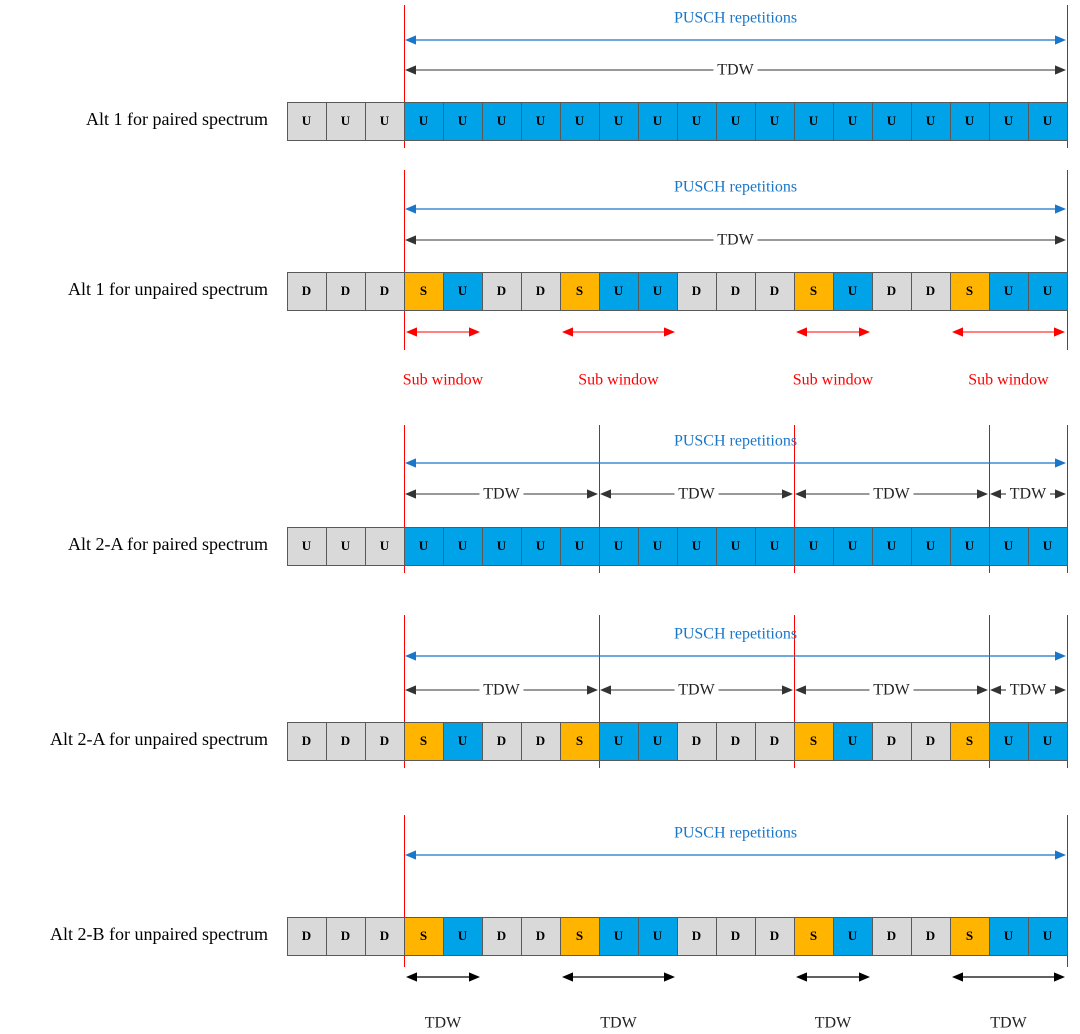 This screenshot has height=1034, width=1080. Describe the element at coordinates (833, 380) in the screenshot. I see `sub-window-label: Sub window` at that location.